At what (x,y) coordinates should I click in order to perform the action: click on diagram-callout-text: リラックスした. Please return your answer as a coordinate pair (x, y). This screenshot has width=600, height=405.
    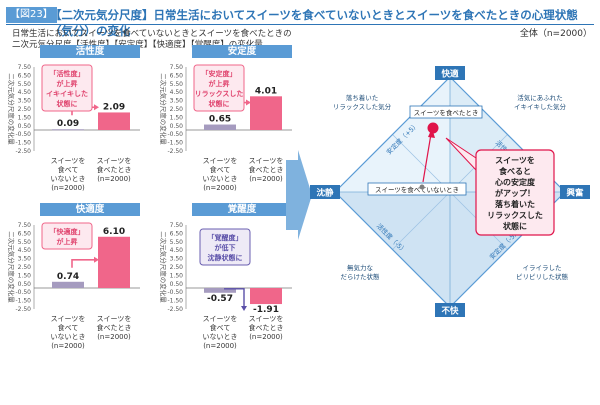
    Looking at the image, I should click on (515, 215).